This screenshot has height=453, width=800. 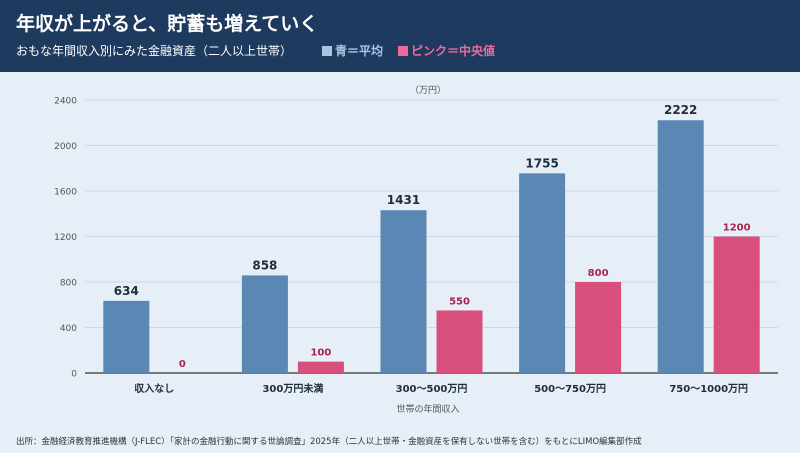 What do you see at coordinates (680, 110) in the screenshot?
I see `data-label-average: 2222` at bounding box center [680, 110].